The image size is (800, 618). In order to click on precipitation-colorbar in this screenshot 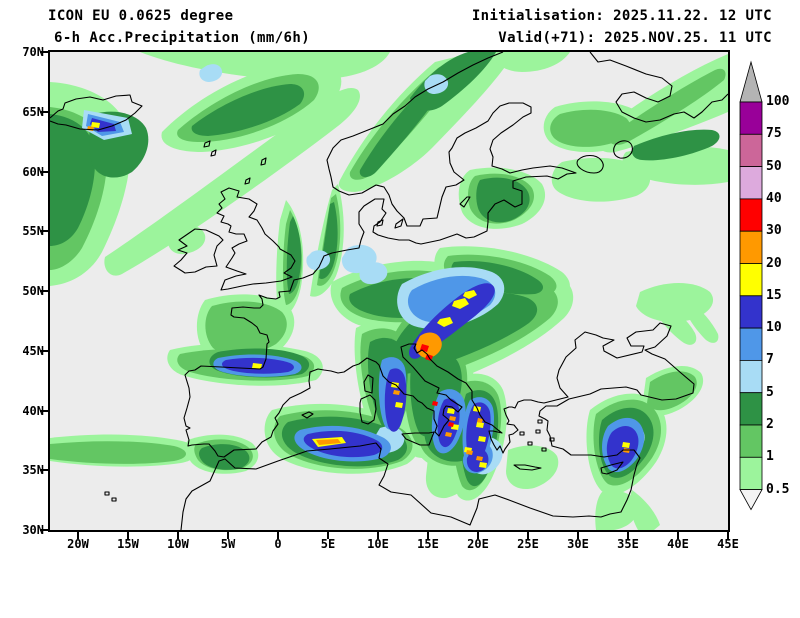, I will do `click(751, 285)`.